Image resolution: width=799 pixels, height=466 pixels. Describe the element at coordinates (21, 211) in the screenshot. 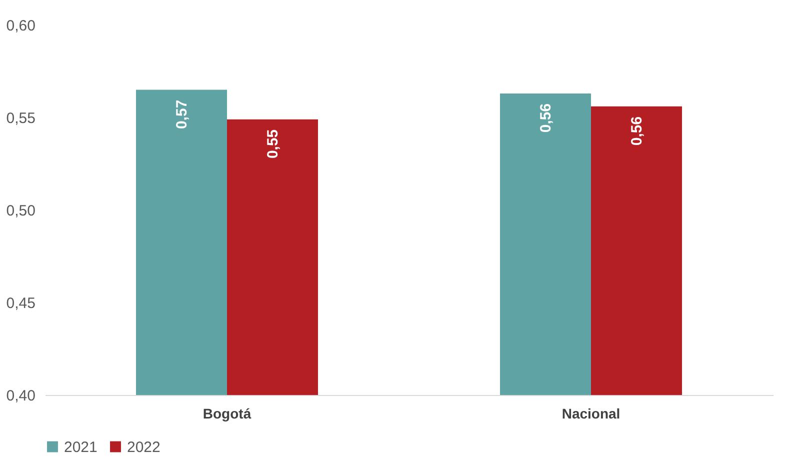

I see `y-tick-label: 0,50` at that location.